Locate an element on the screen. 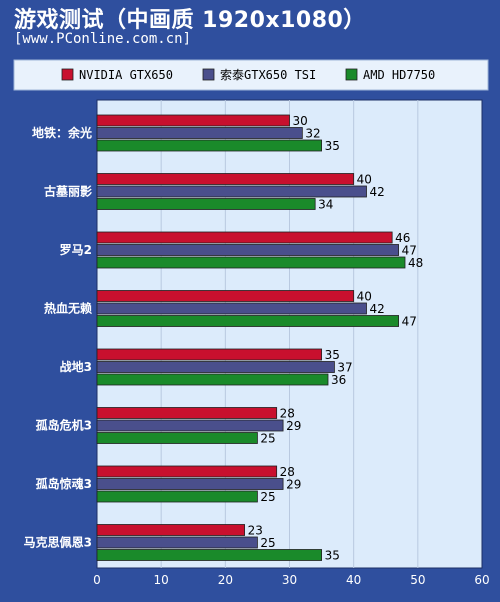 This screenshot has width=500, height=602. value-label: 46 is located at coordinates (402, 238).